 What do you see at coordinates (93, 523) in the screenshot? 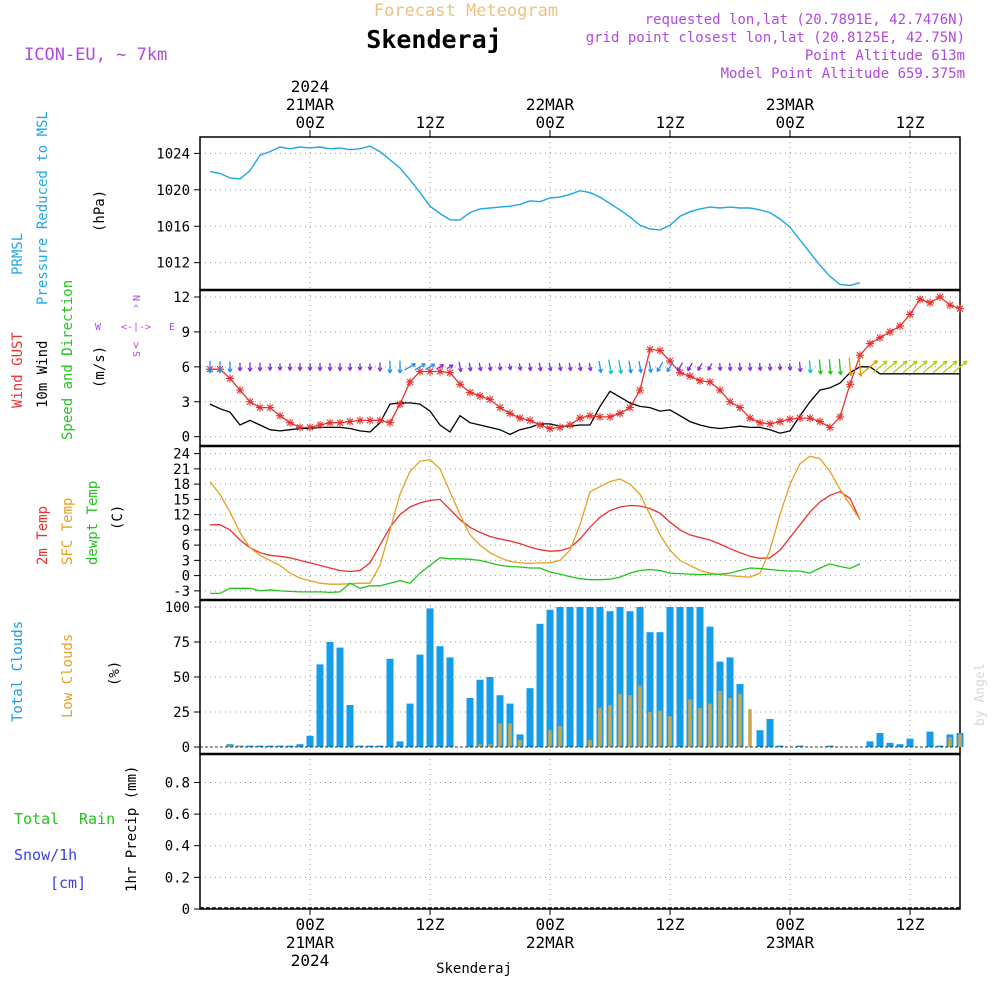
I see `dewpt-temp-label: dewpt Temp` at bounding box center [93, 523].